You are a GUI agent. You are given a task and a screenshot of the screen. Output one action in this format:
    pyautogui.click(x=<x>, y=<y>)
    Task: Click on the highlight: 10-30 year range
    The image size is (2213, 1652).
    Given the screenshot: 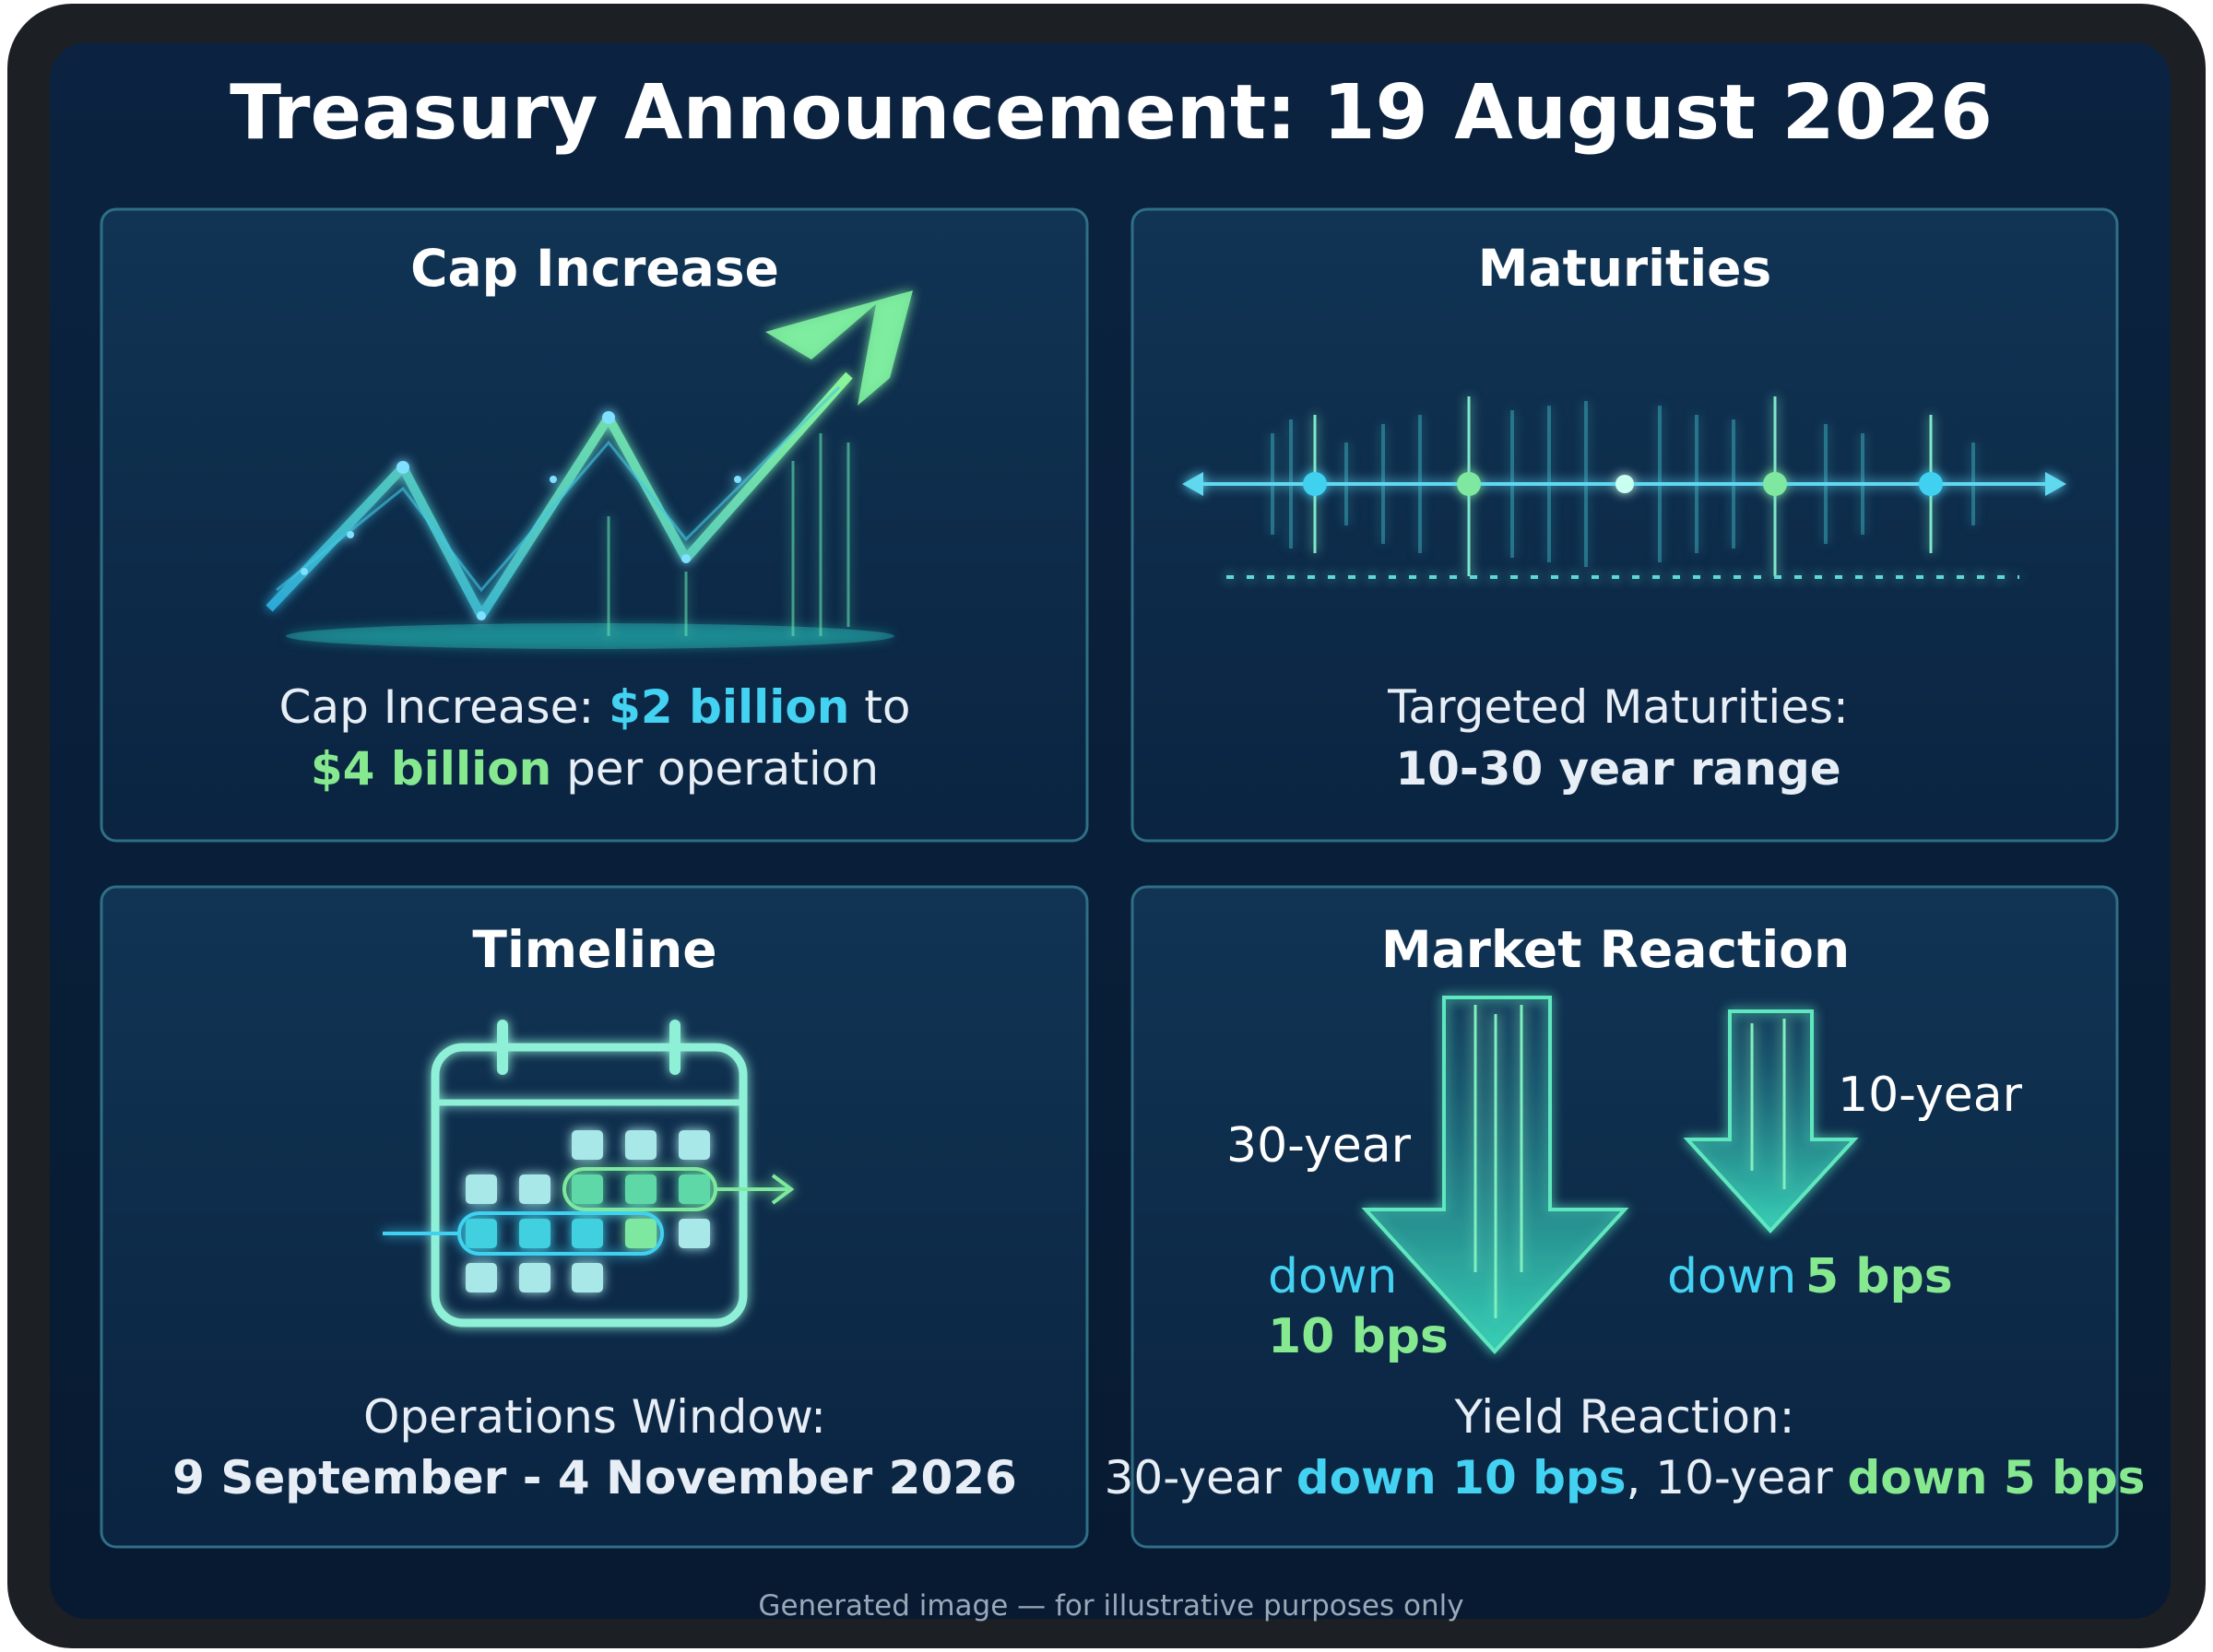 What is the action you would take?
    pyautogui.click(x=1617, y=769)
    